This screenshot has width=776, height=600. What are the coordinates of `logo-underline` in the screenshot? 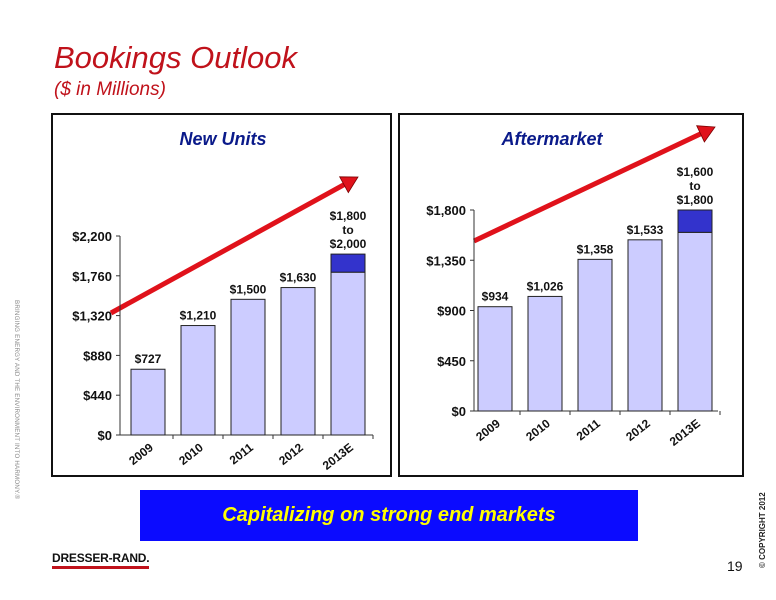 It's located at (100, 567).